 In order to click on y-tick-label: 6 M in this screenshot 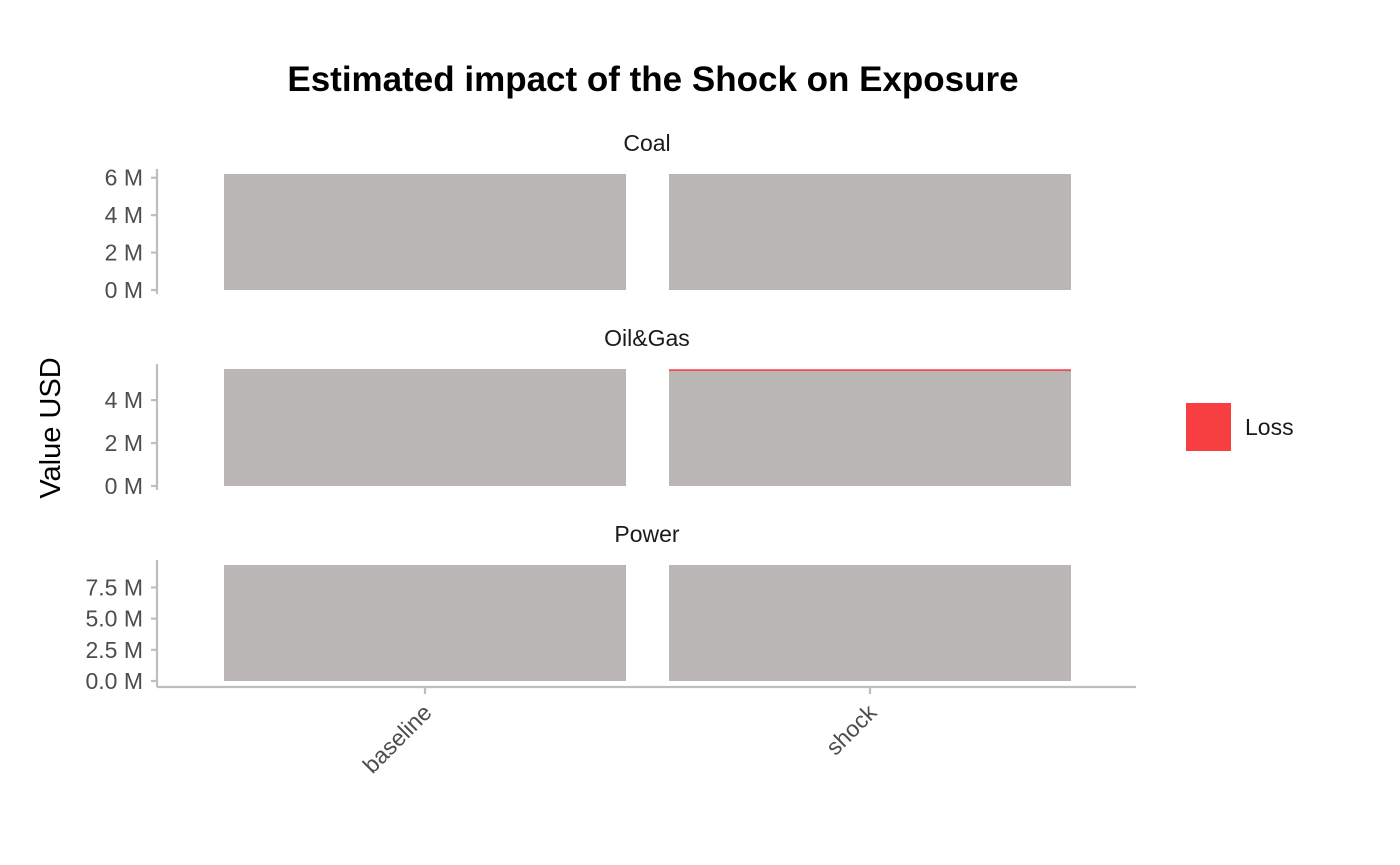, I will do `click(124, 178)`.